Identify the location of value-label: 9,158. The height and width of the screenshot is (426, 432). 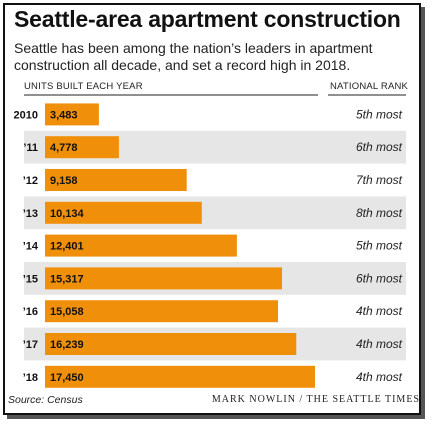
(64, 181).